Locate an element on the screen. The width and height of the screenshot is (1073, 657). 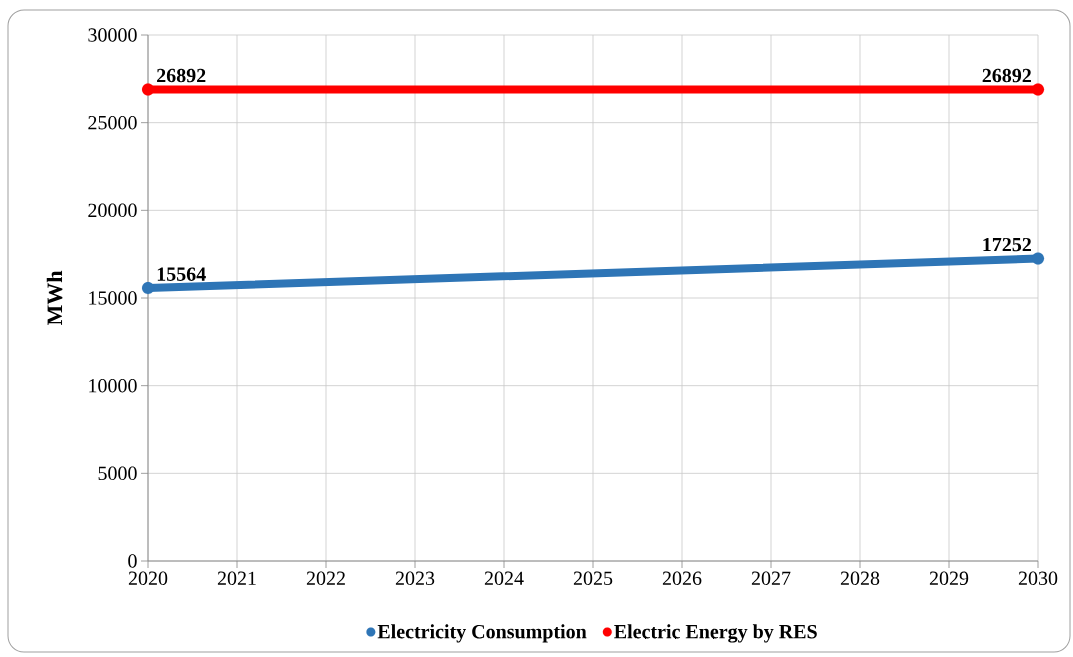
x-tick-label: 2025 is located at coordinates (593, 578).